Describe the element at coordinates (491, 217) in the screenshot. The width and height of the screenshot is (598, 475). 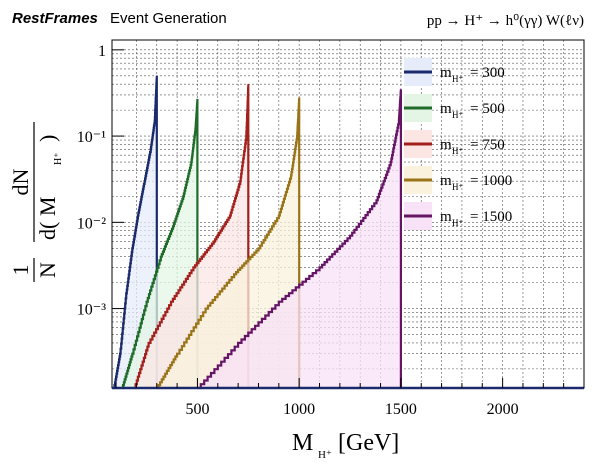
I see `legend-value: = 1500` at that location.